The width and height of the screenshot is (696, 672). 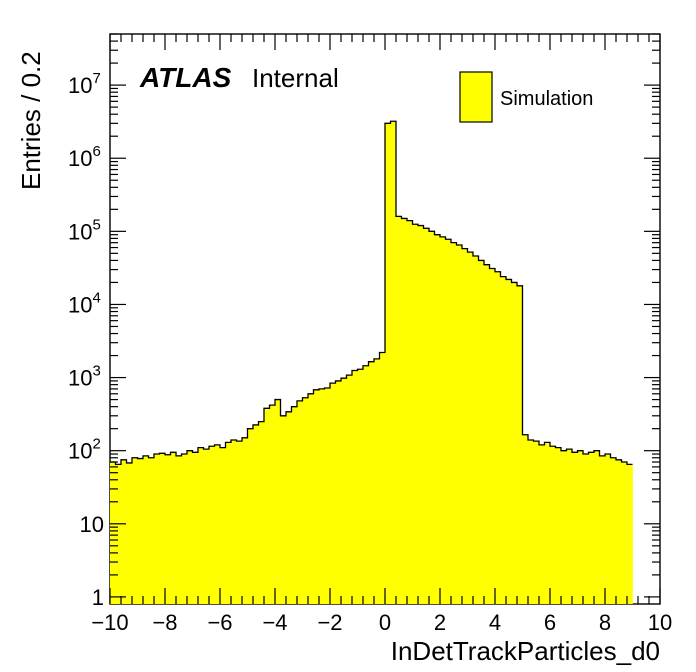 What do you see at coordinates (84, 157) in the screenshot?
I see `y-tick-label: 10⁶` at bounding box center [84, 157].